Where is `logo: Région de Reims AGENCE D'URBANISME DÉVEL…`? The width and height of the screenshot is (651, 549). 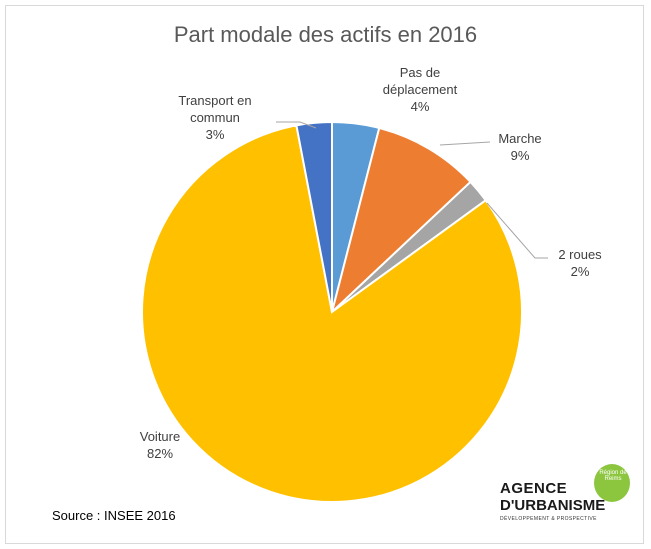 logo: Région de Reims AGENCE D'URBANISME DÉVEL… is located at coordinates (565, 496).